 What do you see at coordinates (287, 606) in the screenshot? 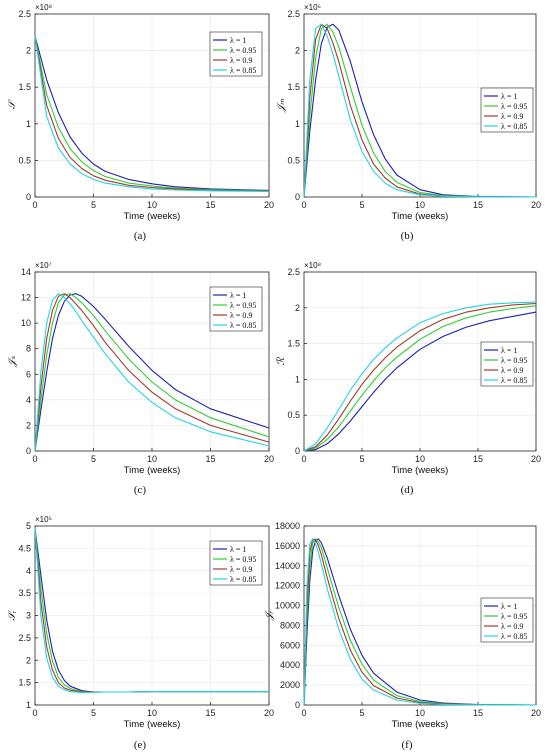
I see `y-tick-label: 10000` at bounding box center [287, 606].